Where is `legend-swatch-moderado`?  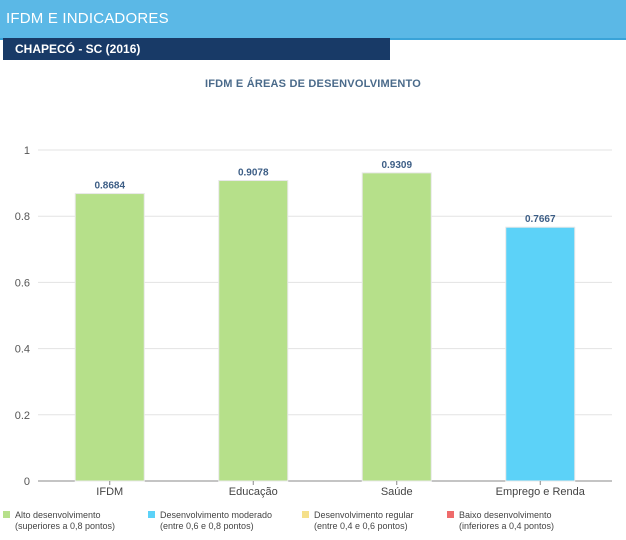 legend-swatch-moderado is located at coordinates (151, 514).